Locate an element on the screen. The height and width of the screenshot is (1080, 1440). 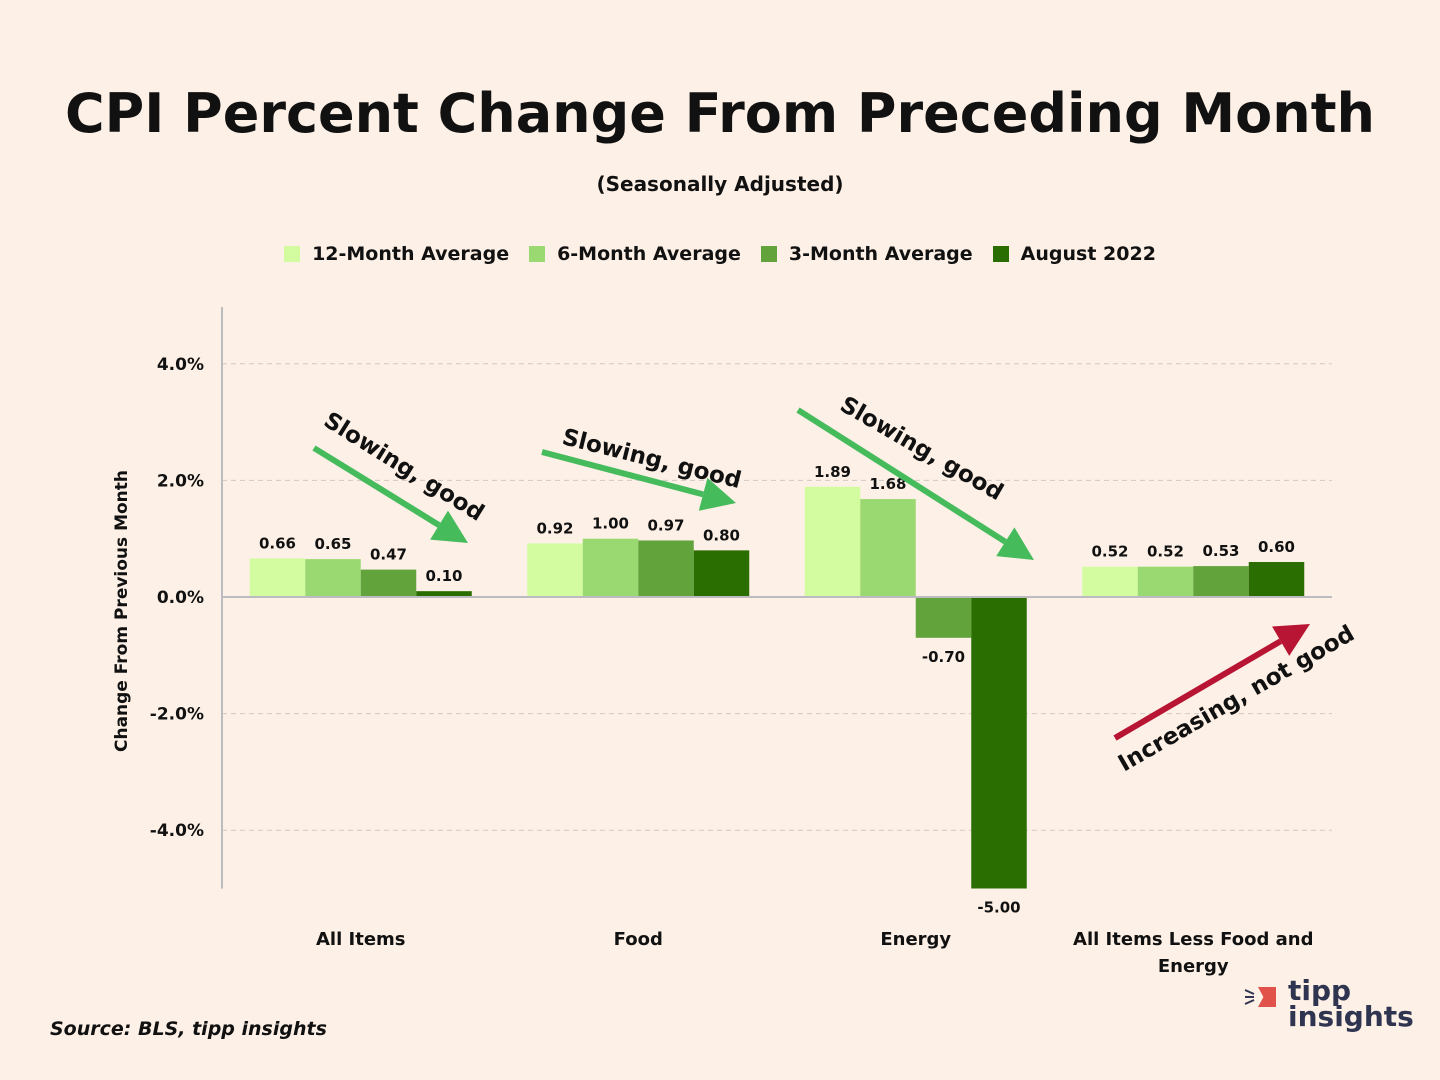
y-tick-label: 0.0% is located at coordinates (180, 598).